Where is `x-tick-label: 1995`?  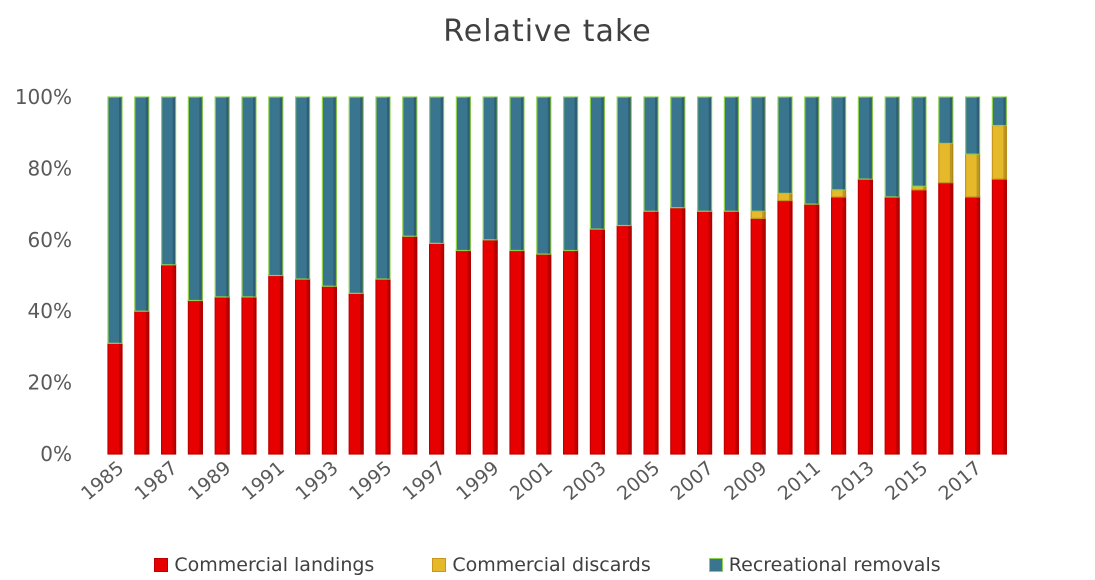
x-tick-label: 1995 is located at coordinates (370, 481).